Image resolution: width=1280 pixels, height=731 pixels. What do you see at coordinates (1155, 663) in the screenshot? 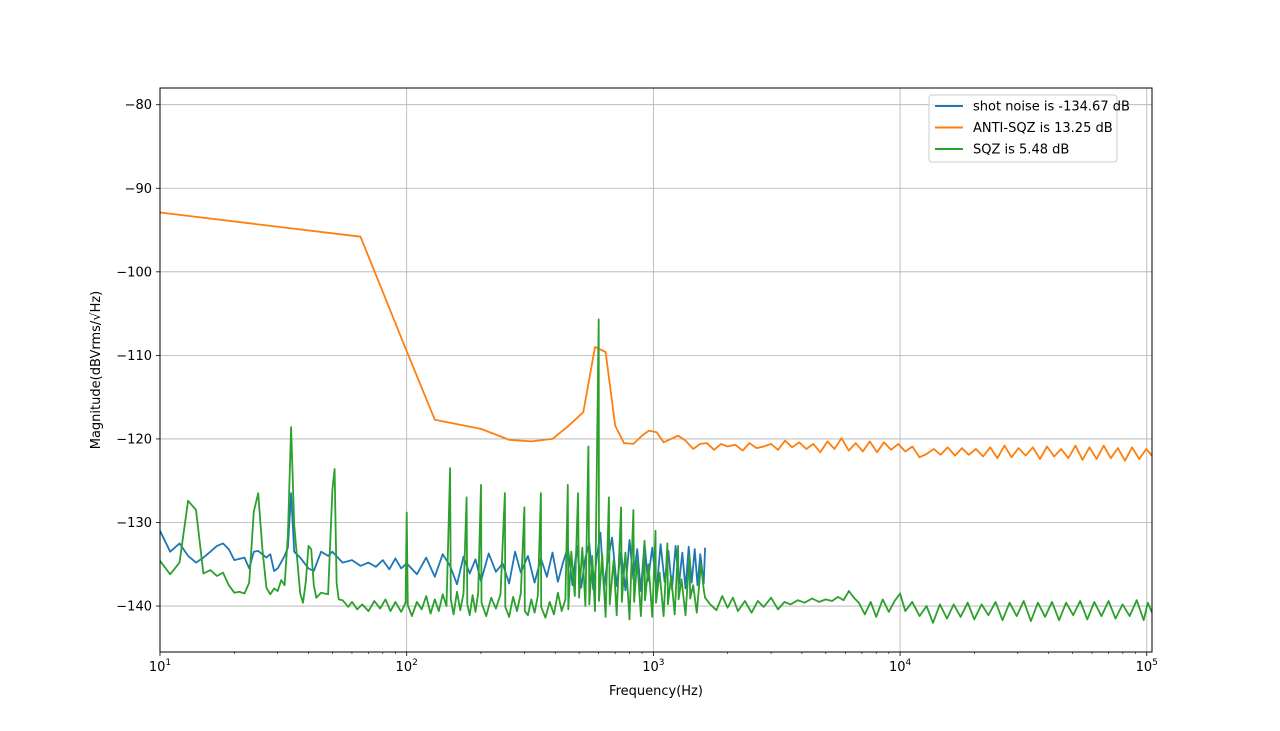
I see `x-tick-label-exponent: 5` at bounding box center [1155, 663].